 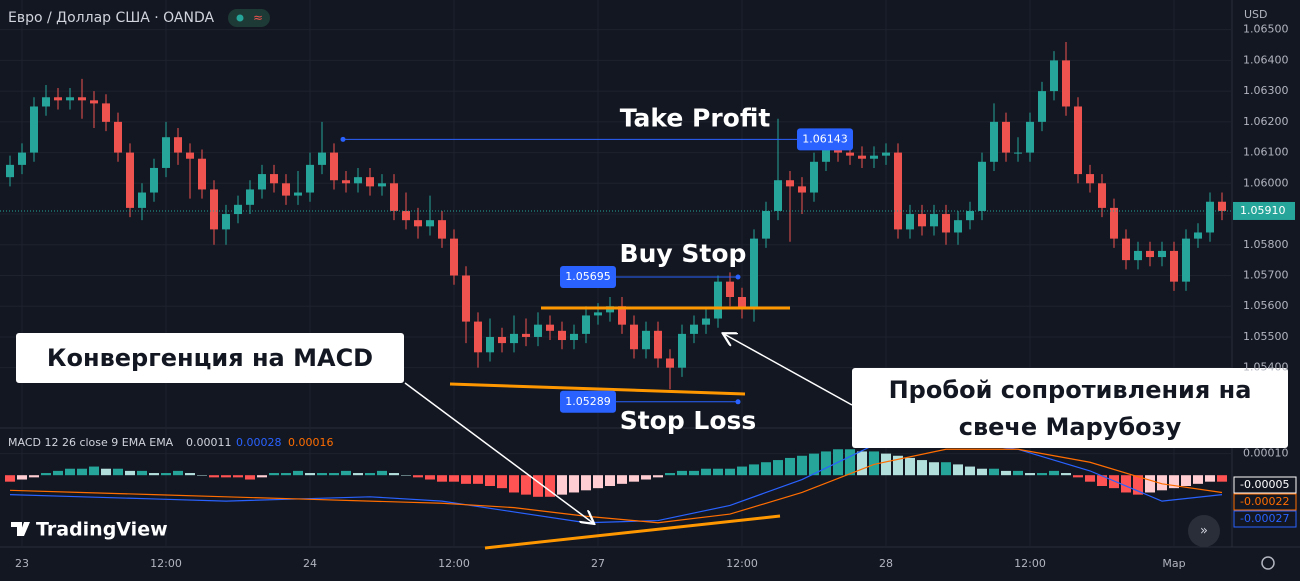 I want to click on y-tick-label: 1.06300, so click(x=1266, y=90).